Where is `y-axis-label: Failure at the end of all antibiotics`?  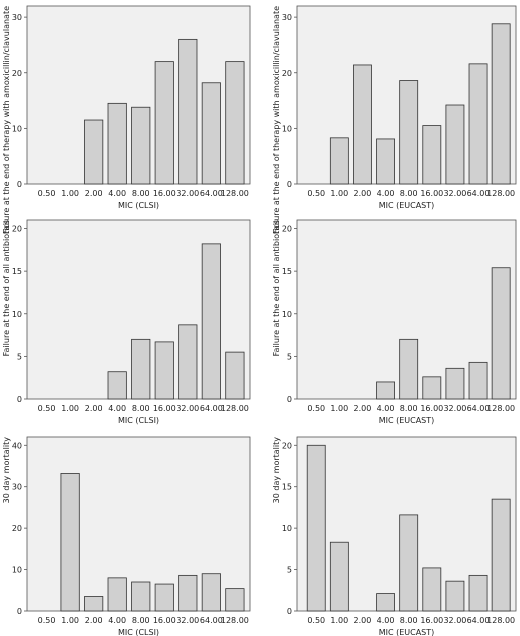
y-axis-label: Failure at the end of all antibiotics is located at coordinates (276, 288).